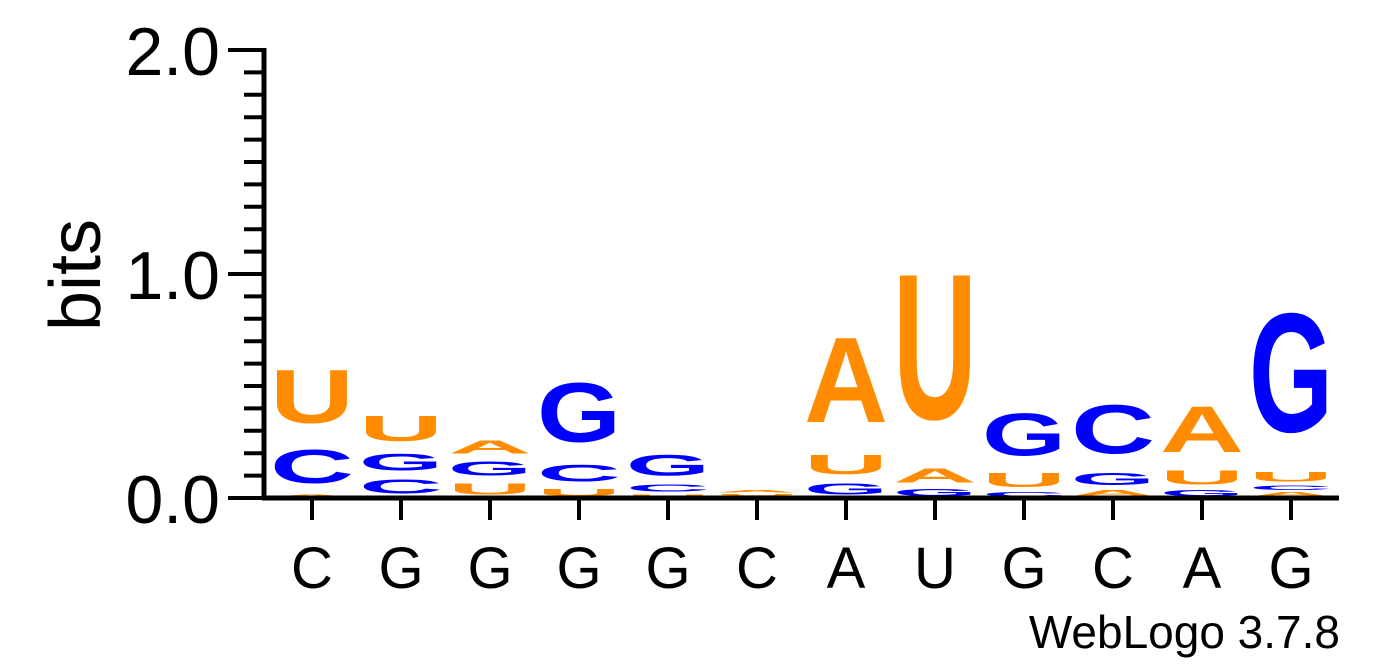 This screenshot has width=1392, height=667. Describe the element at coordinates (935, 568) in the screenshot. I see `position-label: U` at that location.